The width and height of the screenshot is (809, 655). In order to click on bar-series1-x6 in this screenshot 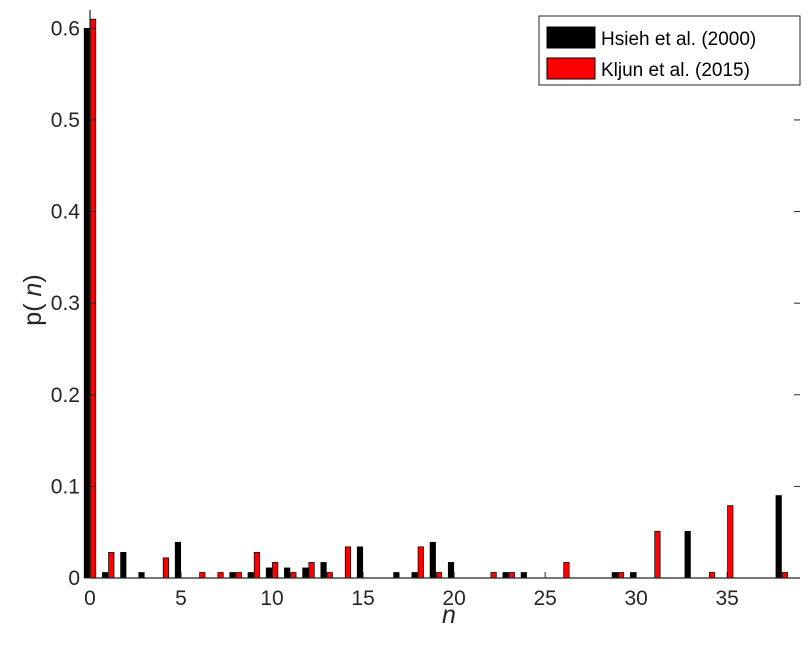, I will do `click(202, 575)`.